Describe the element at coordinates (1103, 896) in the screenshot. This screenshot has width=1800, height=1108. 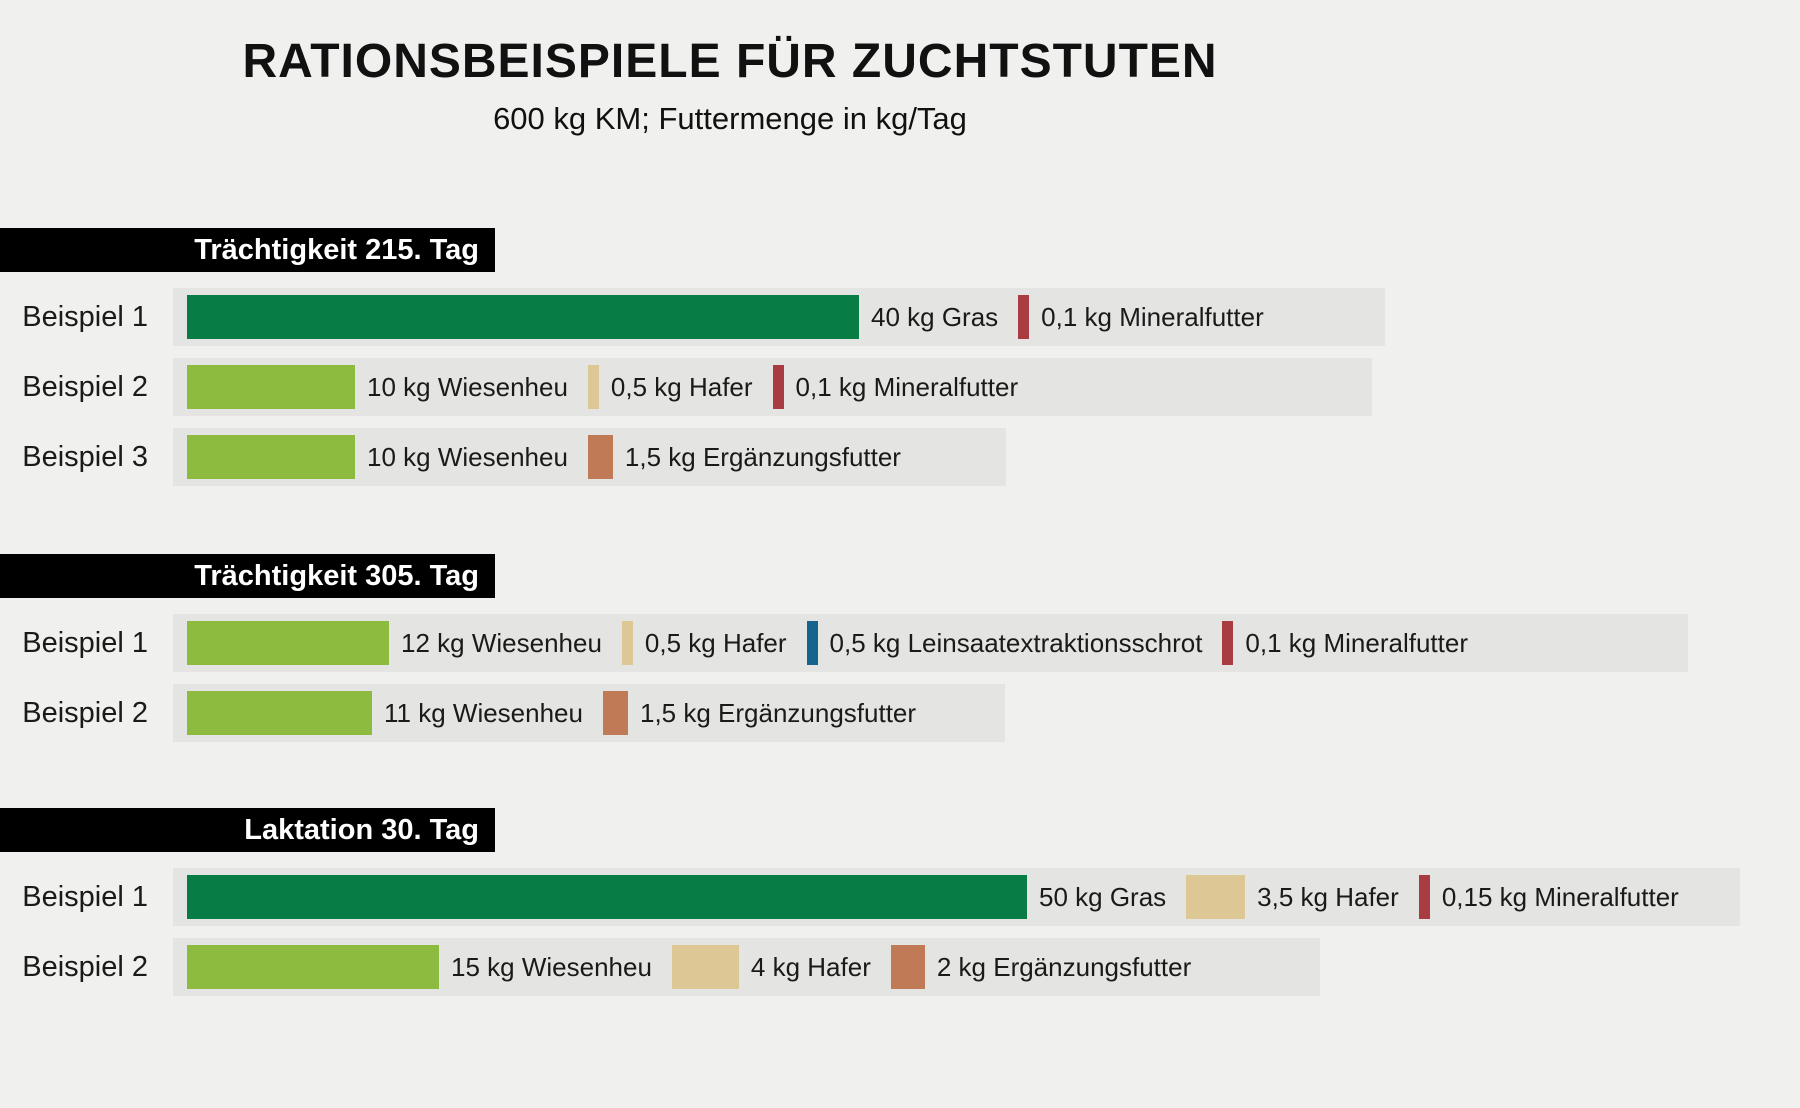
I see `segment-label: 50 kg Gras` at that location.